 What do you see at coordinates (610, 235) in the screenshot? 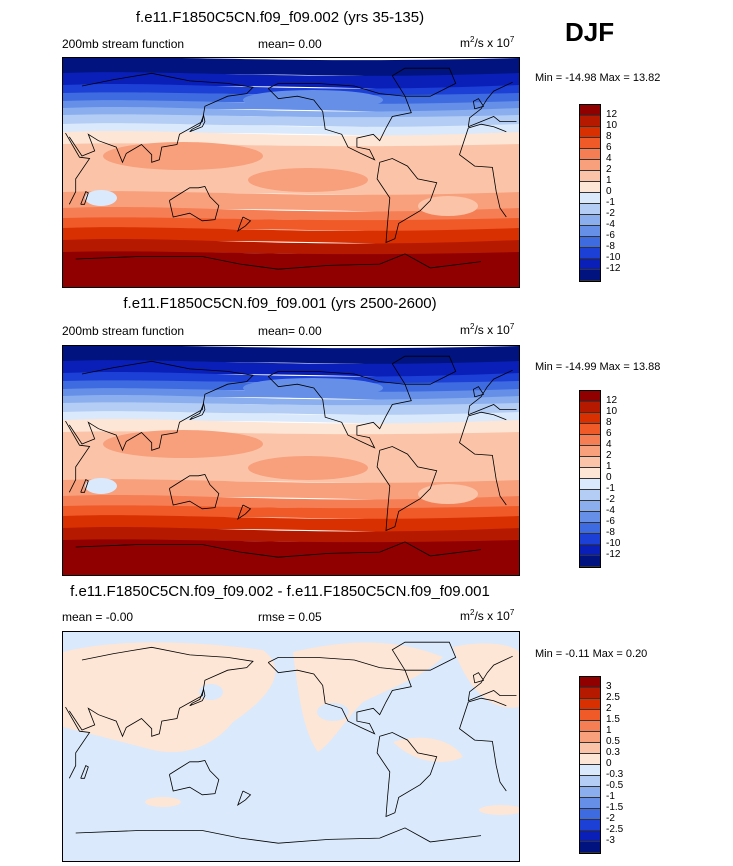
I see `colorbar-tick-label: -6` at bounding box center [610, 235].